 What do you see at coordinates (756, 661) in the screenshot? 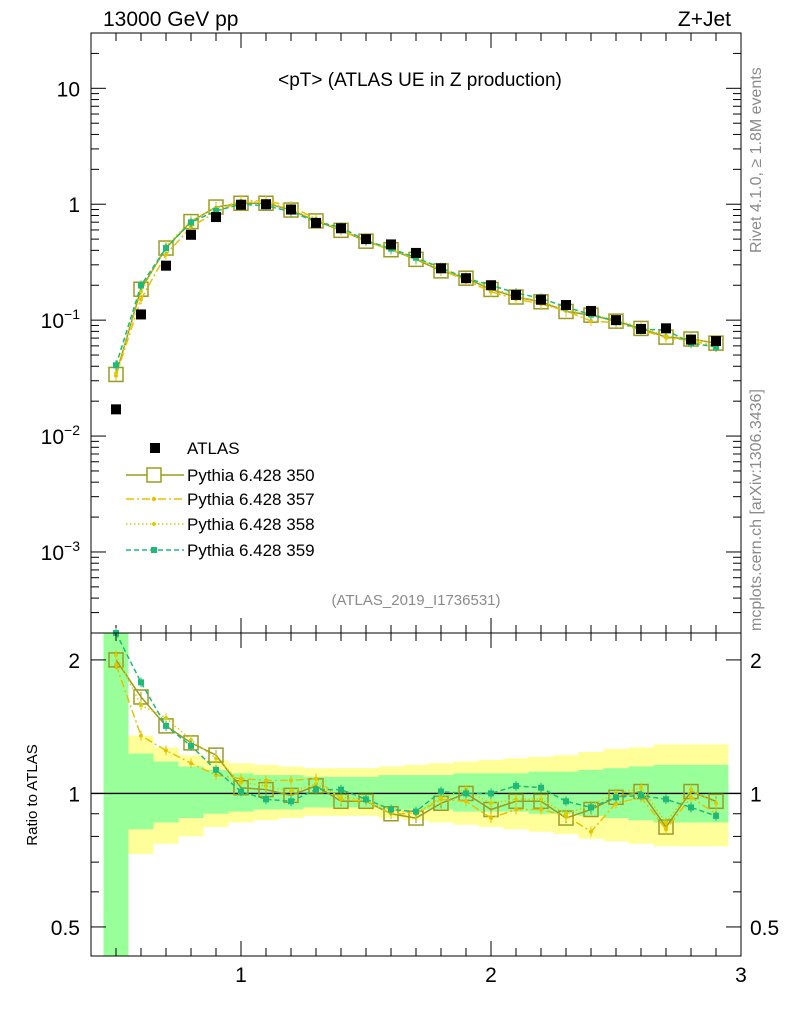
I see `y-tick-label-ratio-right: 2` at bounding box center [756, 661].